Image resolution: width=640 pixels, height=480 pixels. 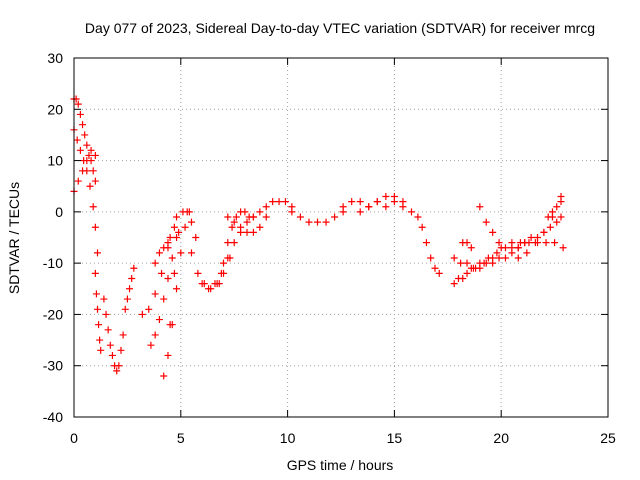 What do you see at coordinates (162, 250) in the screenshot?
I see `series-arc-i` at bounding box center [162, 250].